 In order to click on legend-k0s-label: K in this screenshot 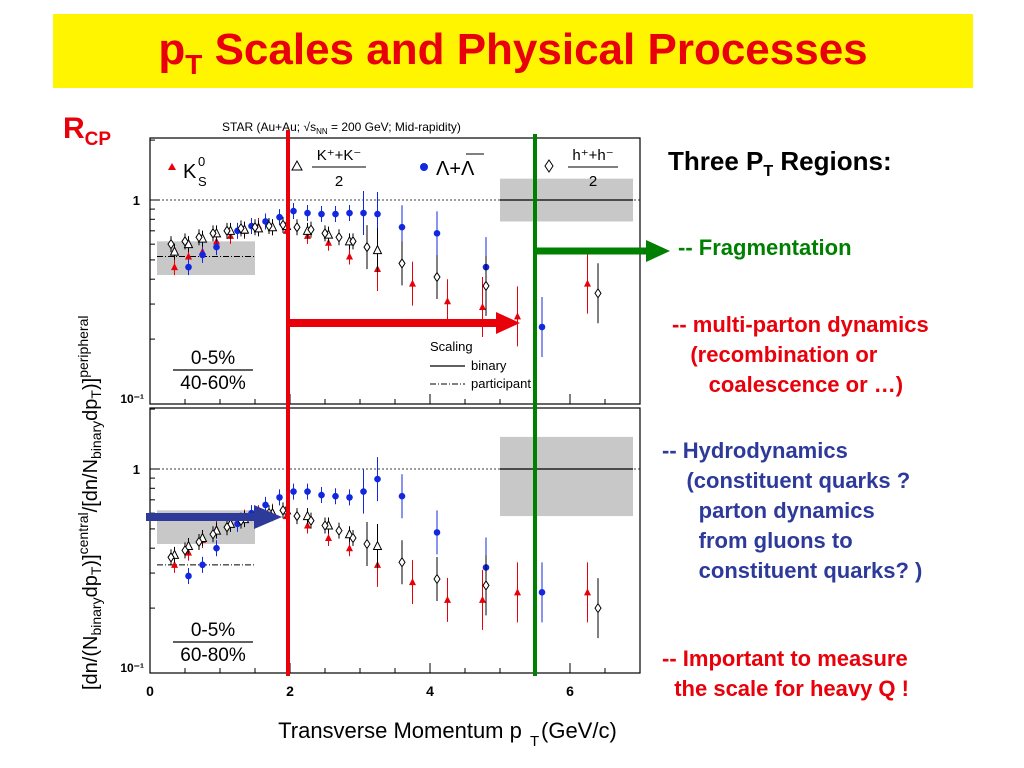, I will do `click(190, 172)`.